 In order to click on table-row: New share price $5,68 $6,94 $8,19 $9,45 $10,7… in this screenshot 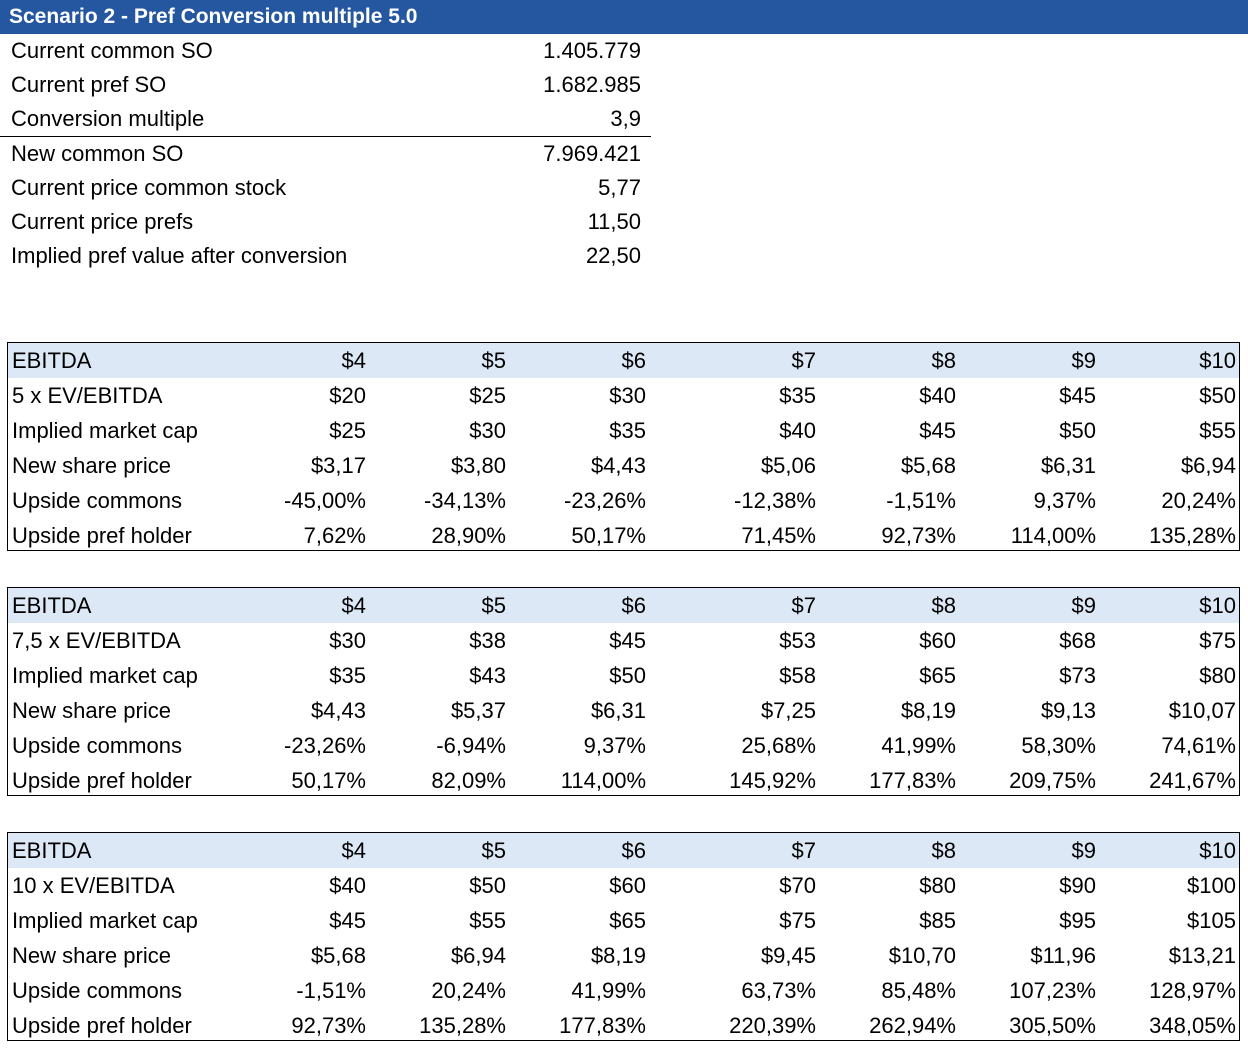, I will do `click(623, 955)`.